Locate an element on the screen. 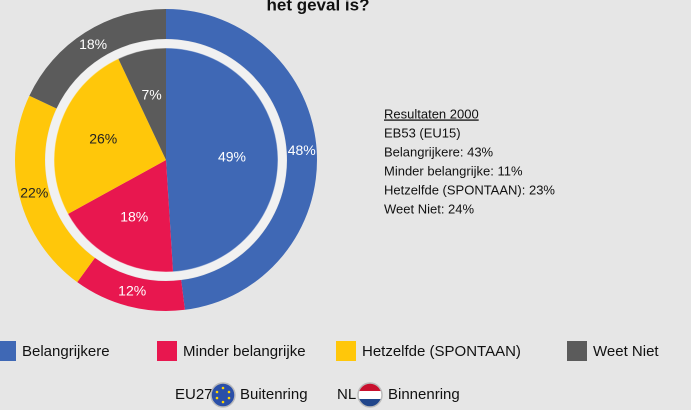  data-label: 7% is located at coordinates (151, 94).